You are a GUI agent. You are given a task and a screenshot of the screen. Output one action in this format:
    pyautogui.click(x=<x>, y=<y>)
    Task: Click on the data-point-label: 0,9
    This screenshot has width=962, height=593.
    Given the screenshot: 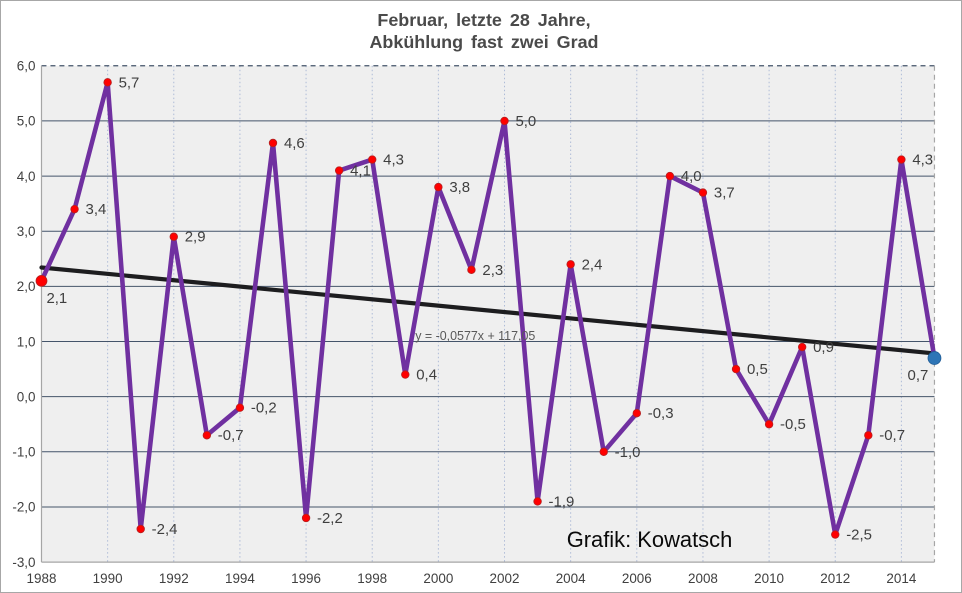 What is the action you would take?
    pyautogui.click(x=823, y=347)
    